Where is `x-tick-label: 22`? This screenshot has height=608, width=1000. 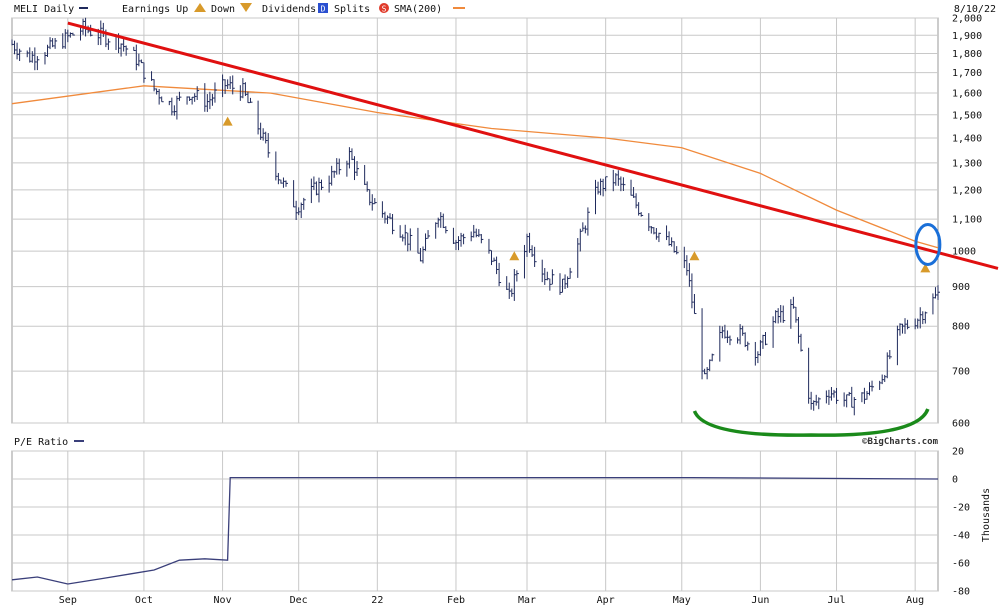
x-tick-label: 22 is located at coordinates (377, 600).